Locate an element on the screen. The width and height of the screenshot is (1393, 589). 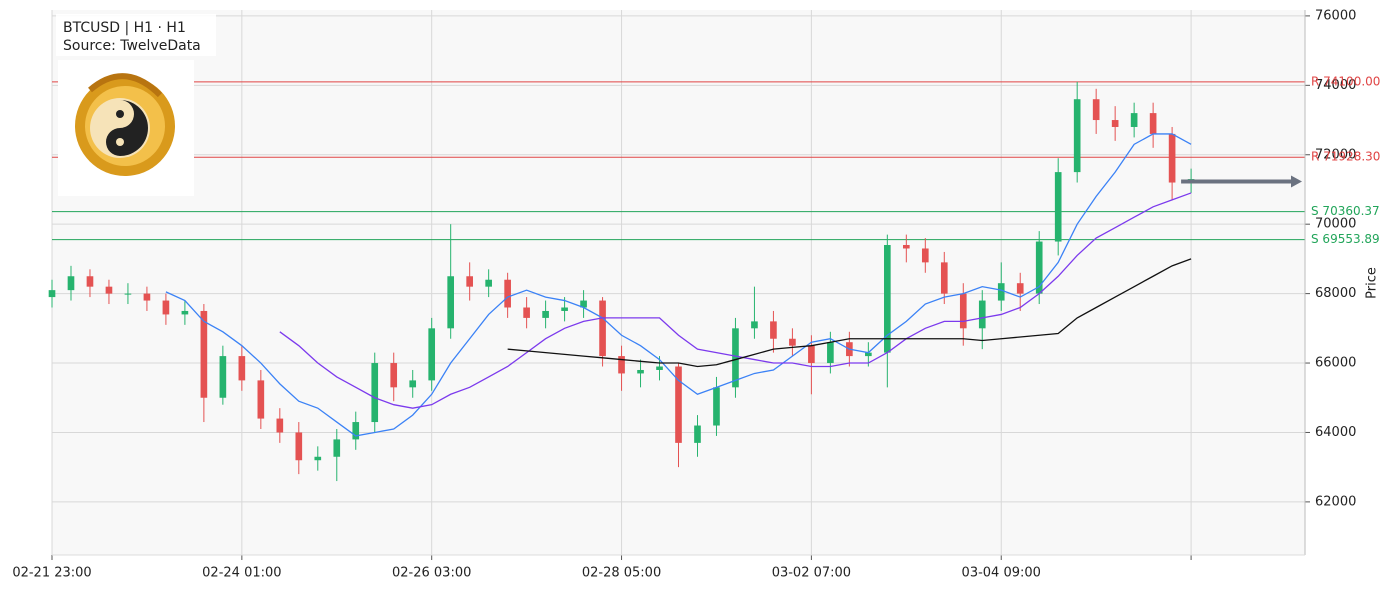
level-label: R 71928.30 is located at coordinates (1345, 157).